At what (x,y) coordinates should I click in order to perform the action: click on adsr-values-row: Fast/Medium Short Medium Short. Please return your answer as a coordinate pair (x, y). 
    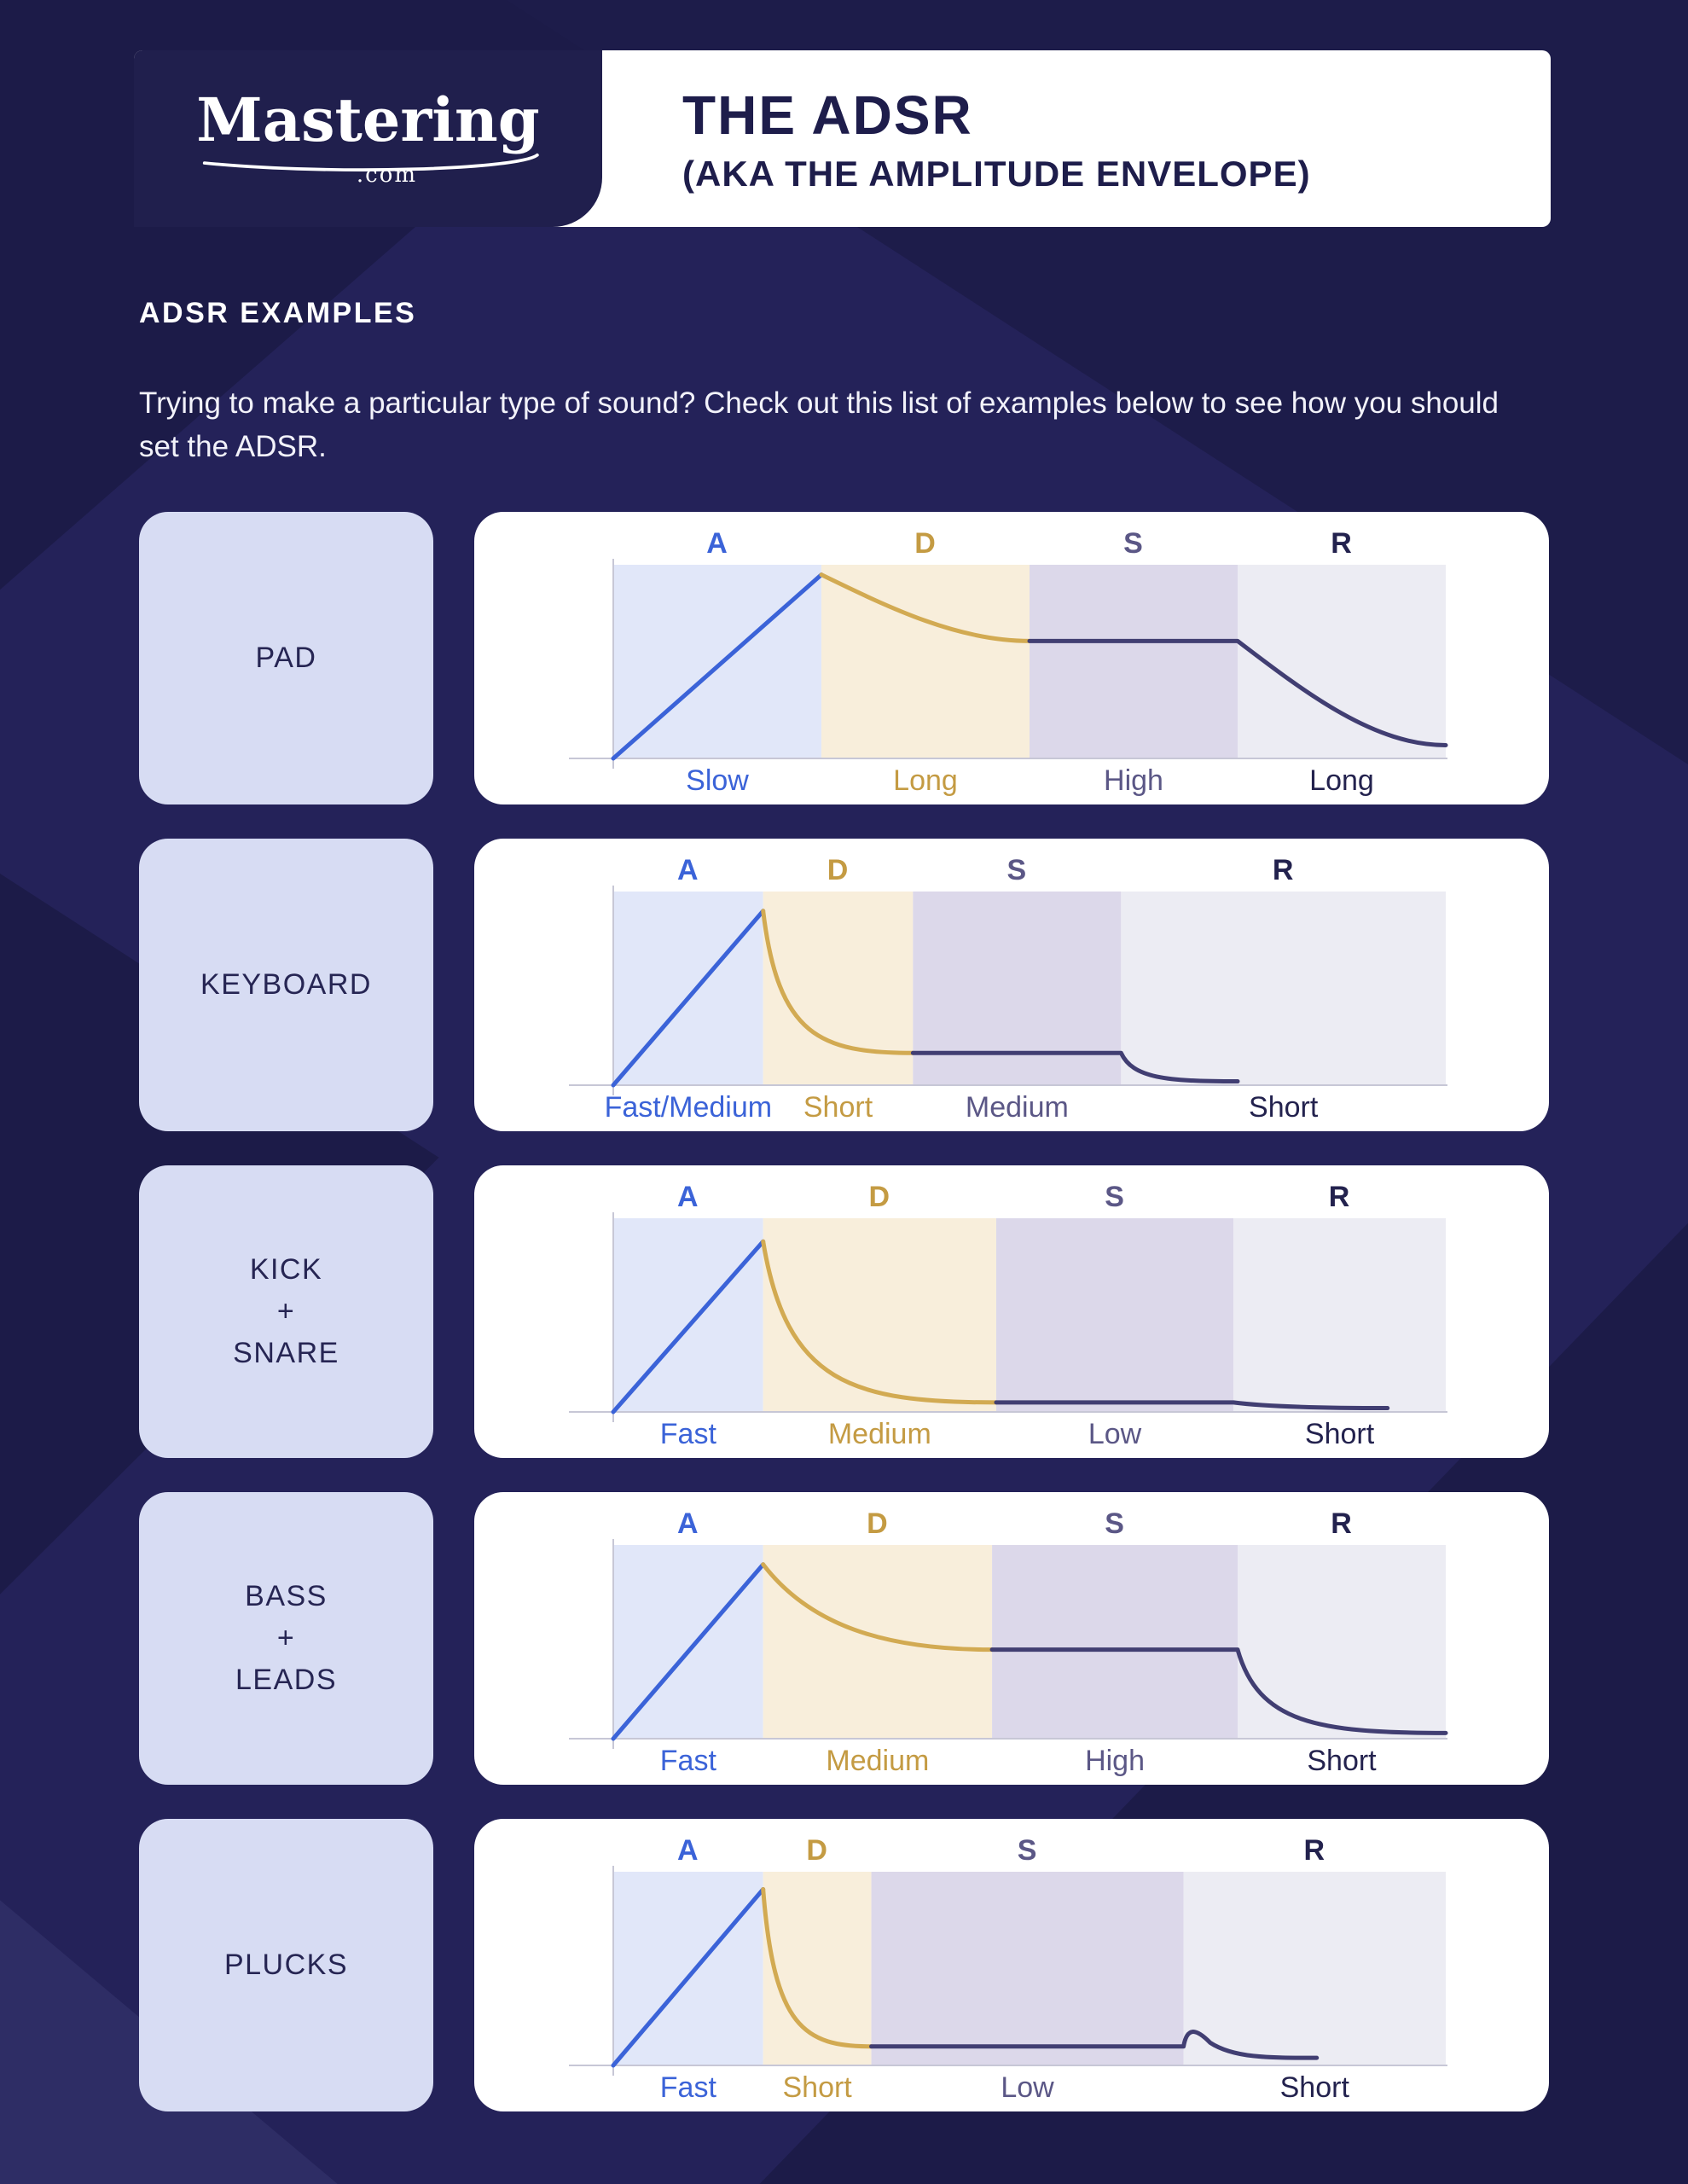
    Looking at the image, I should click on (1012, 1110).